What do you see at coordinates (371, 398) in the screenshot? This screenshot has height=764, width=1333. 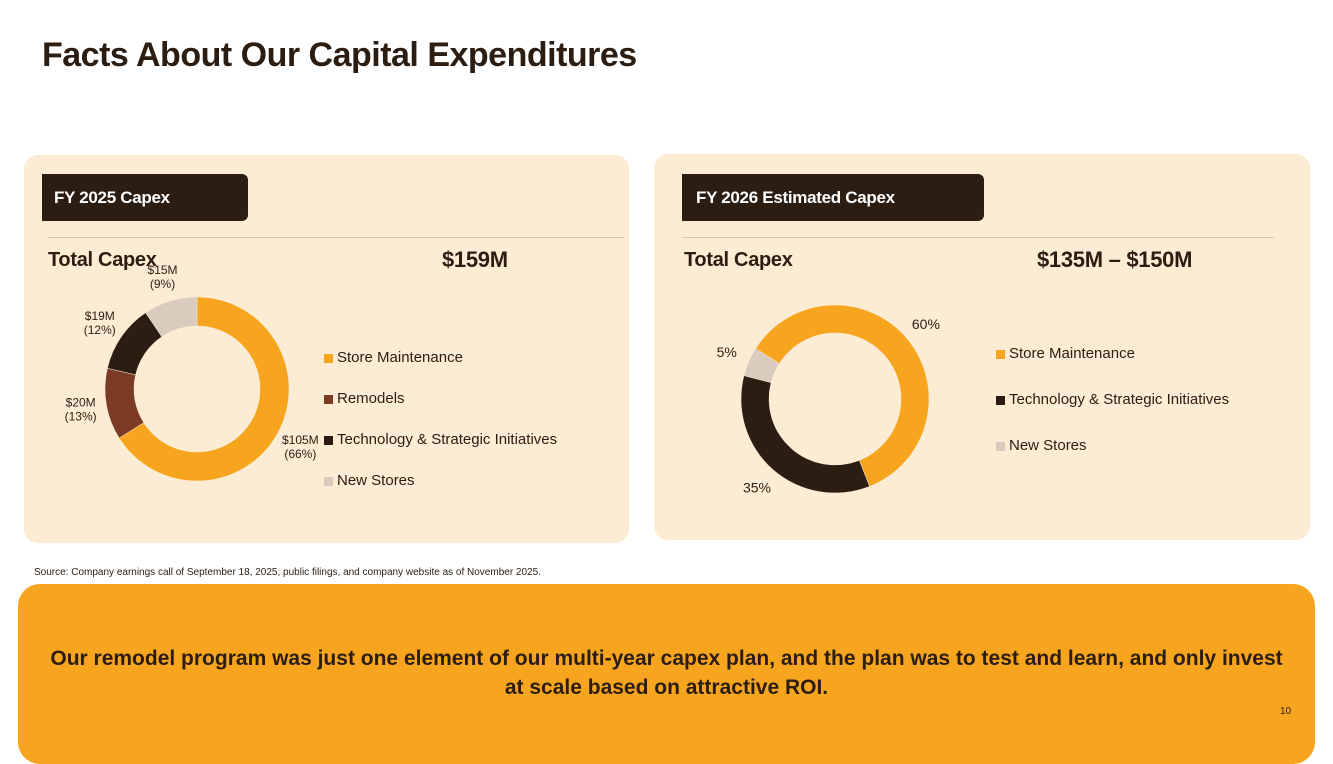 I see `legend-label: Remodels` at bounding box center [371, 398].